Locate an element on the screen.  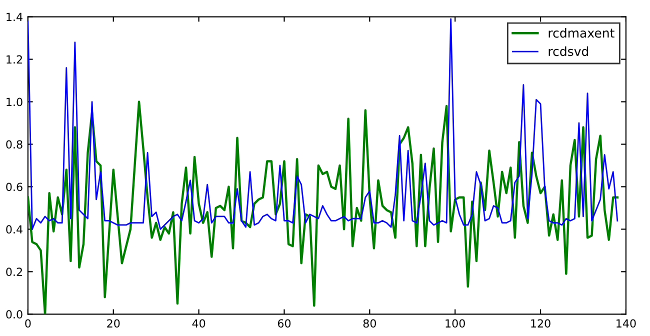
y-tick-label: 1.2 is located at coordinates (14, 59).